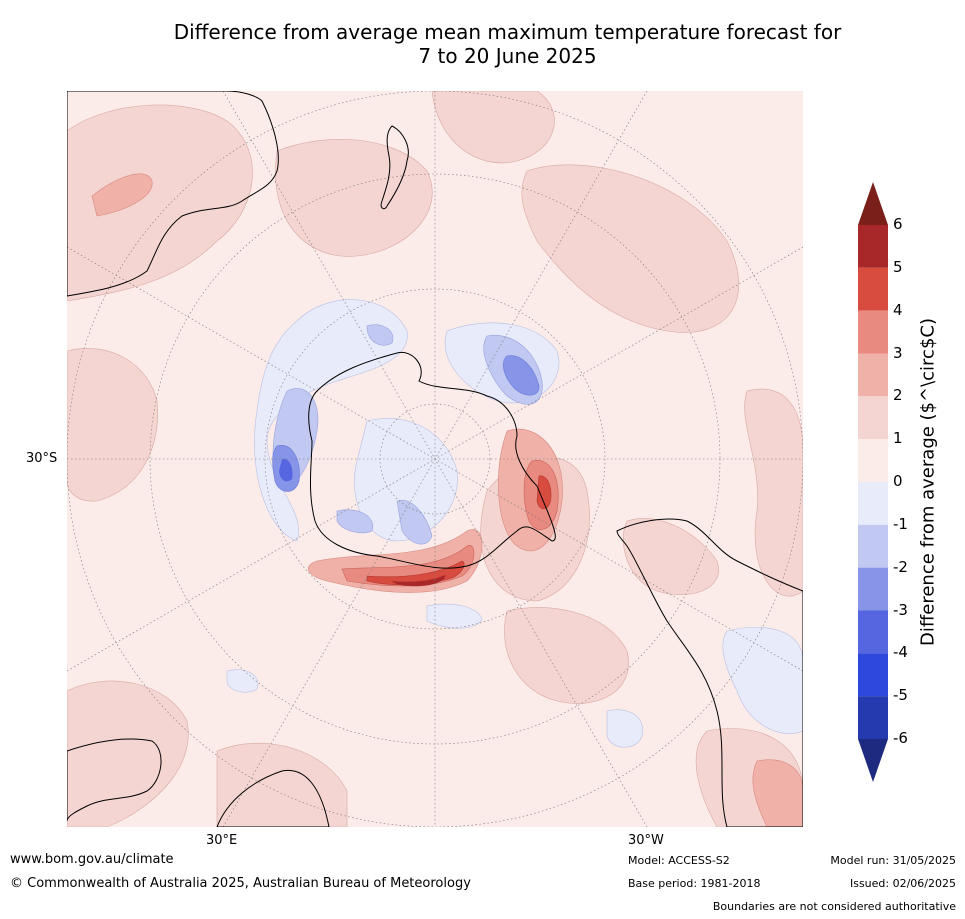 This screenshot has width=965, height=919. What do you see at coordinates (902, 883) in the screenshot?
I see `footer-issued: Issued: 02/06/2025` at bounding box center [902, 883].